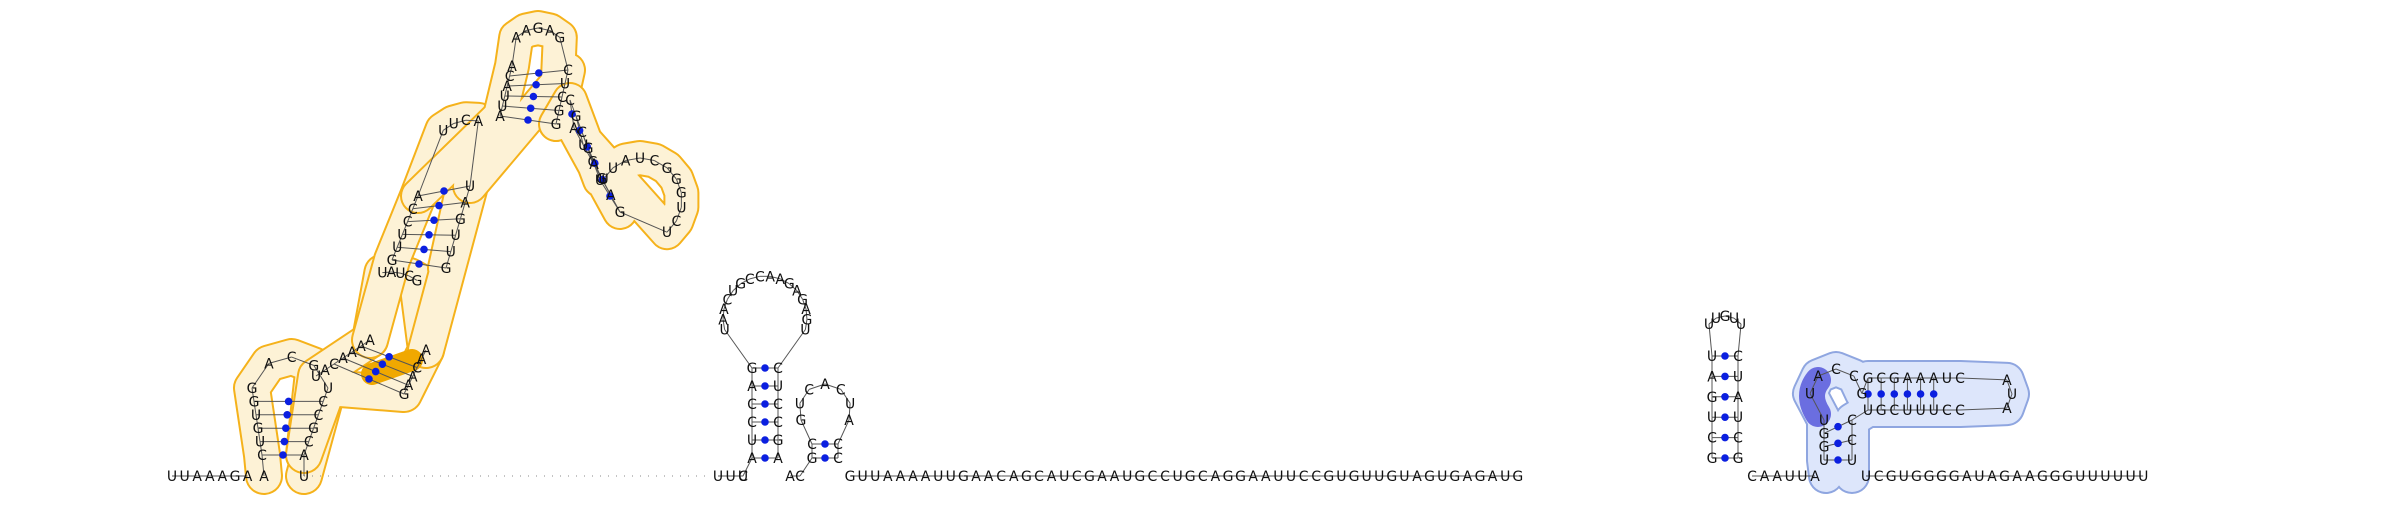 This screenshot has width=2400, height=517. What do you see at coordinates (328, 389) in the screenshot?
I see `domain-big-h1-nucleotide: U` at bounding box center [328, 389].